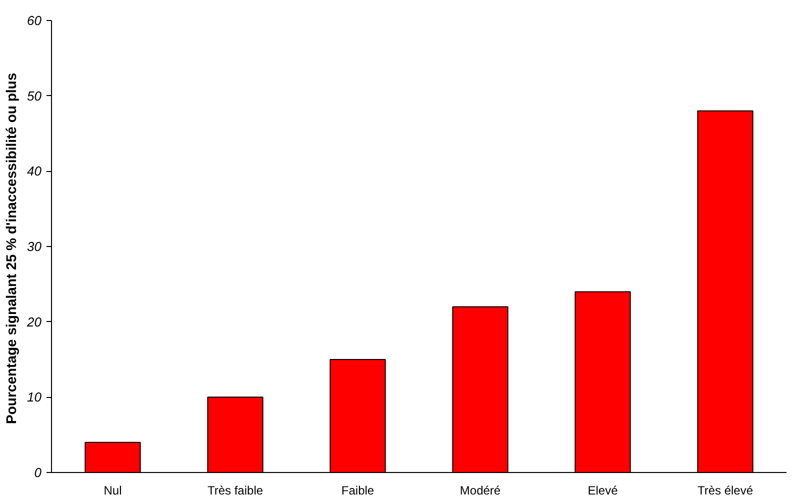 This screenshot has height=500, width=796. I want to click on y-tick-label: 20, so click(34, 322).